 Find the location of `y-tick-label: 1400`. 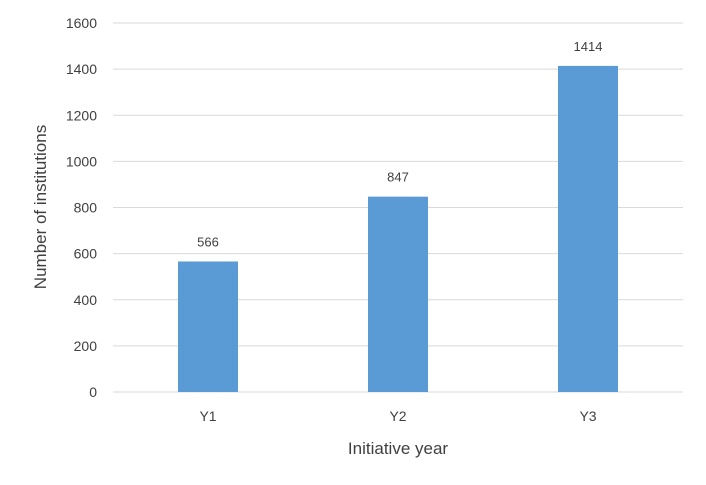

y-tick-label: 1400 is located at coordinates (81, 69).